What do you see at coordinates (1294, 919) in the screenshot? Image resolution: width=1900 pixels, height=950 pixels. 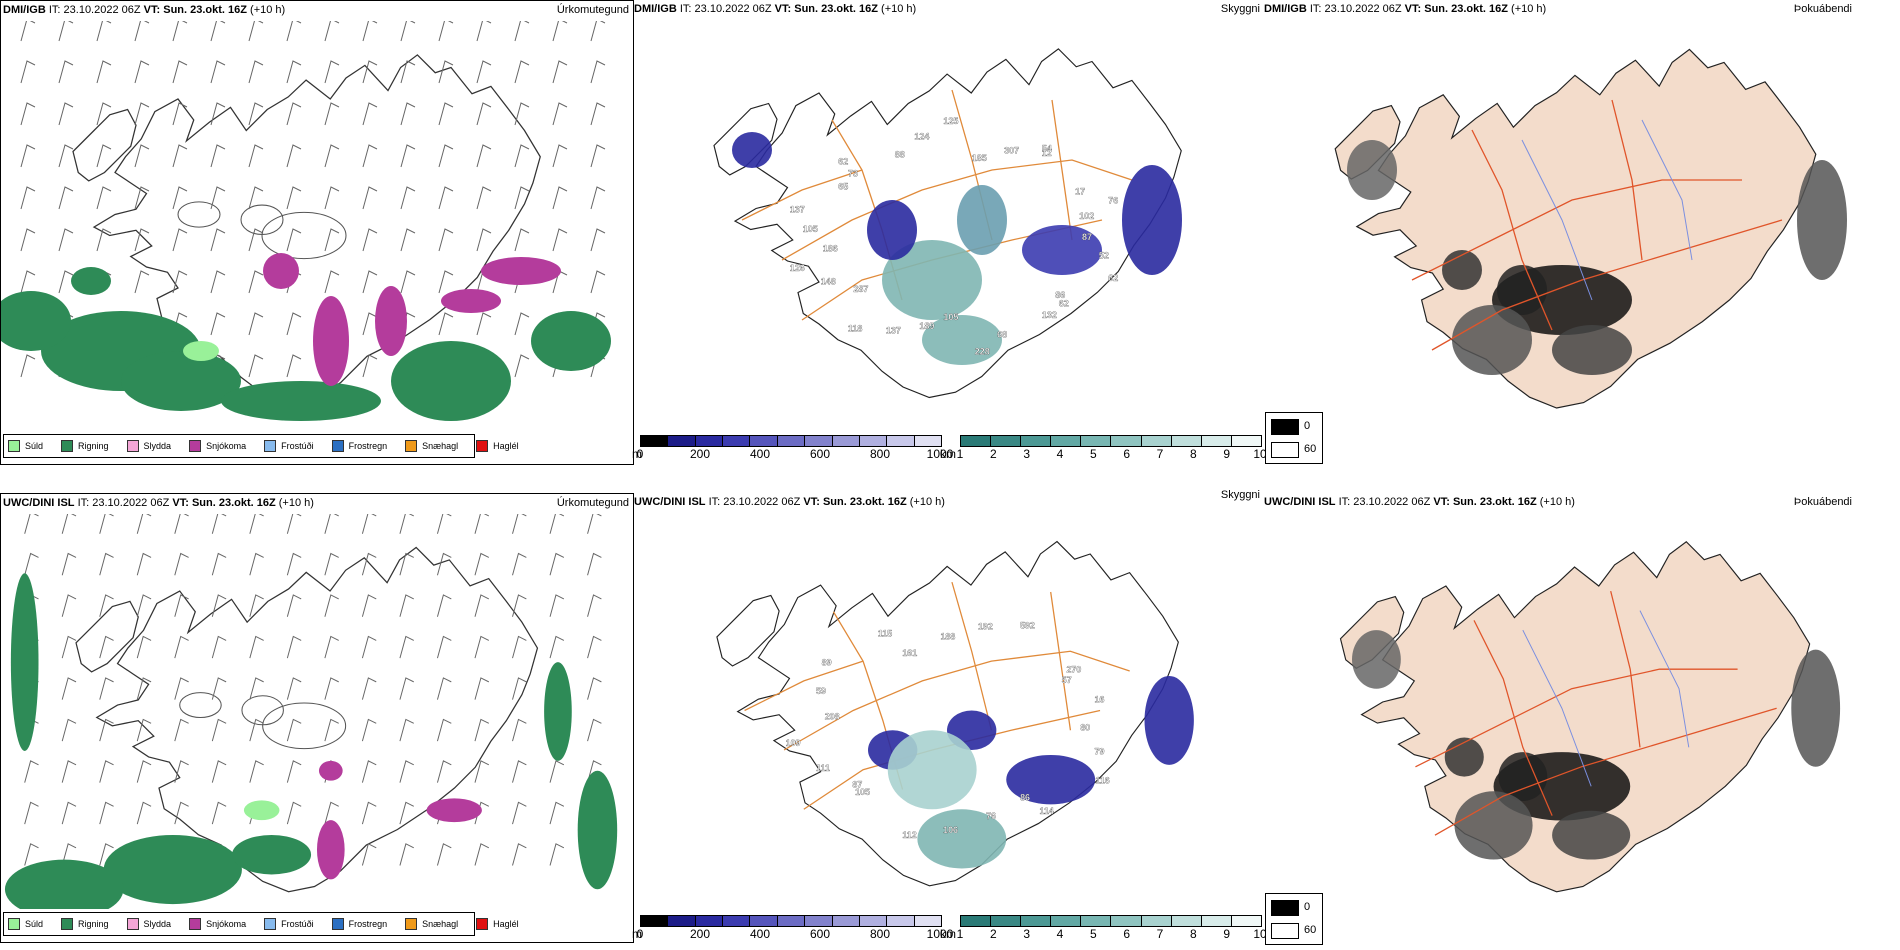 I see `fog-legend: 0 60` at bounding box center [1294, 919].